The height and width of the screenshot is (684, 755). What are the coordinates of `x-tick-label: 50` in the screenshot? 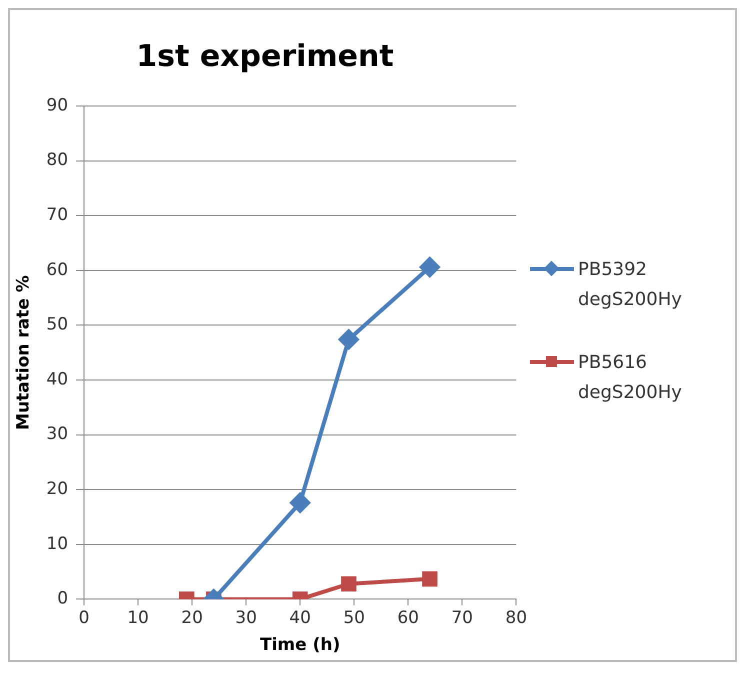 It's located at (354, 618).